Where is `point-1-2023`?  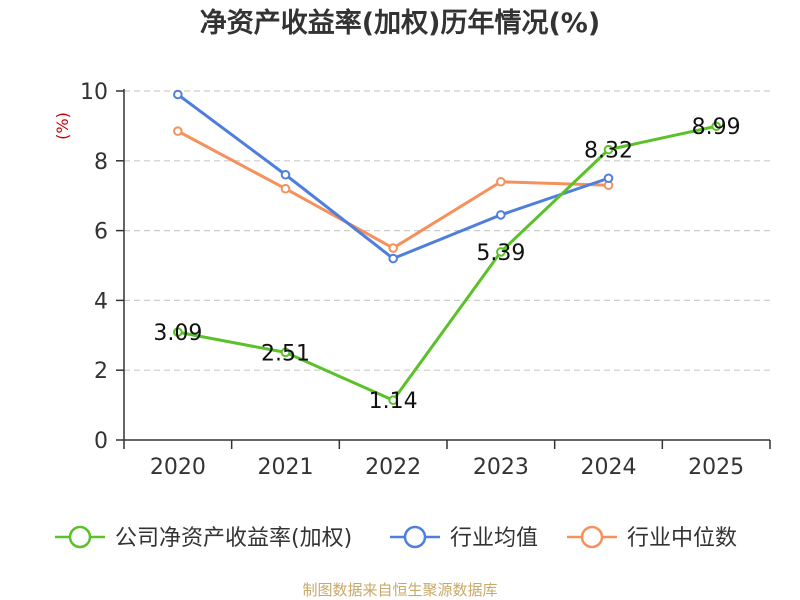
point-1-2023 is located at coordinates (501, 215).